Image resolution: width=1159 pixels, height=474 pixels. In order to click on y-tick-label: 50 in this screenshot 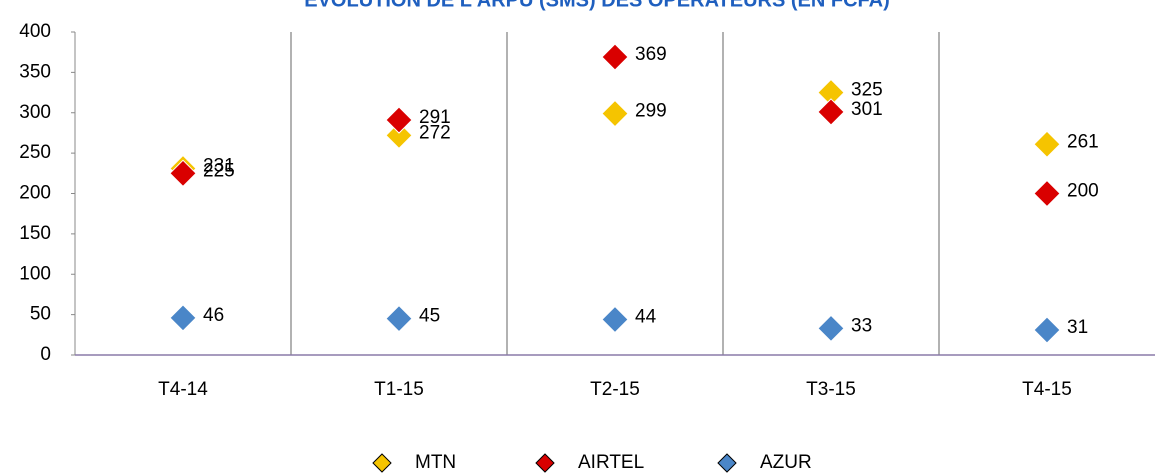, I will do `click(40, 314)`.